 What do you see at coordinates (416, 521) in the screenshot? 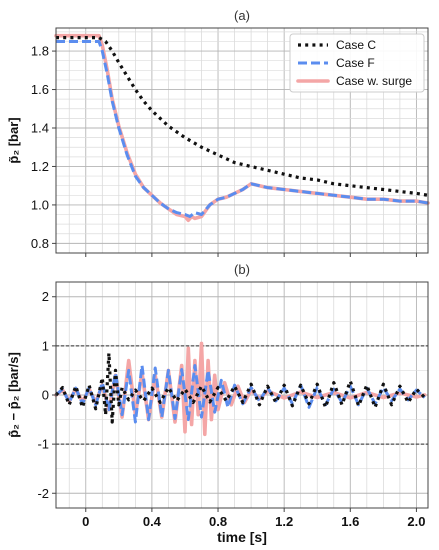
I see `x-tick-label: 2.0` at bounding box center [416, 521].